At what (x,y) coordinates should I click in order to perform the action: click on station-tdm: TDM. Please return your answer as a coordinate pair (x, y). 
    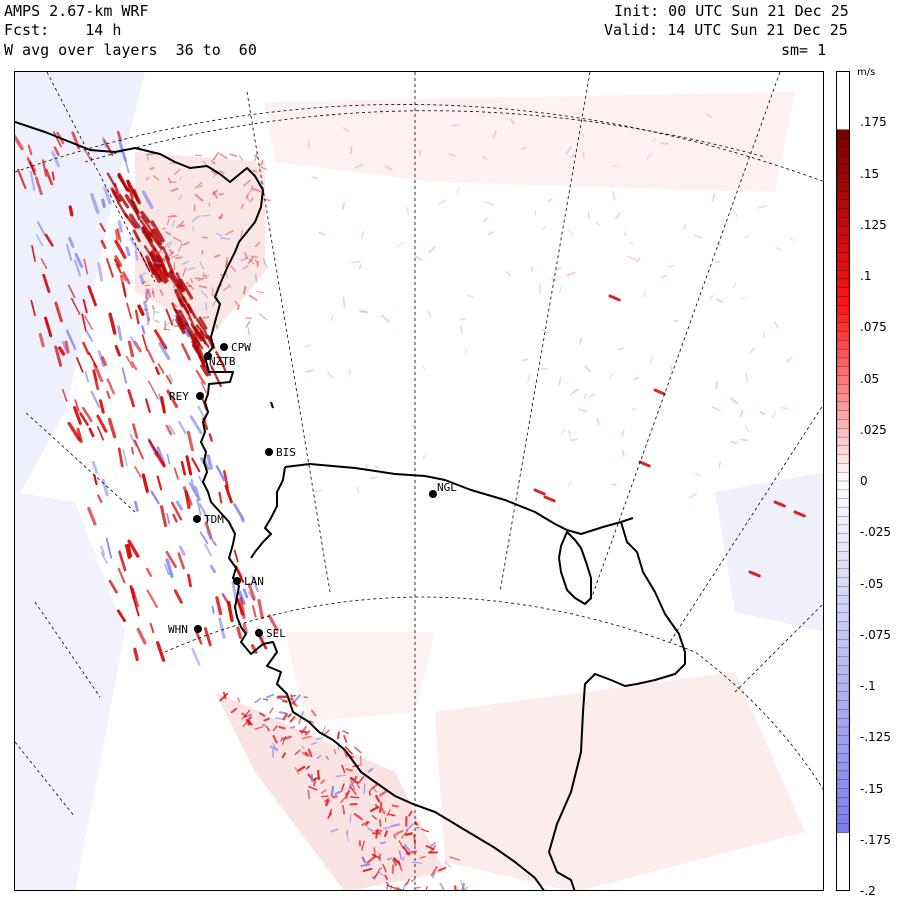
    Looking at the image, I should click on (208, 519).